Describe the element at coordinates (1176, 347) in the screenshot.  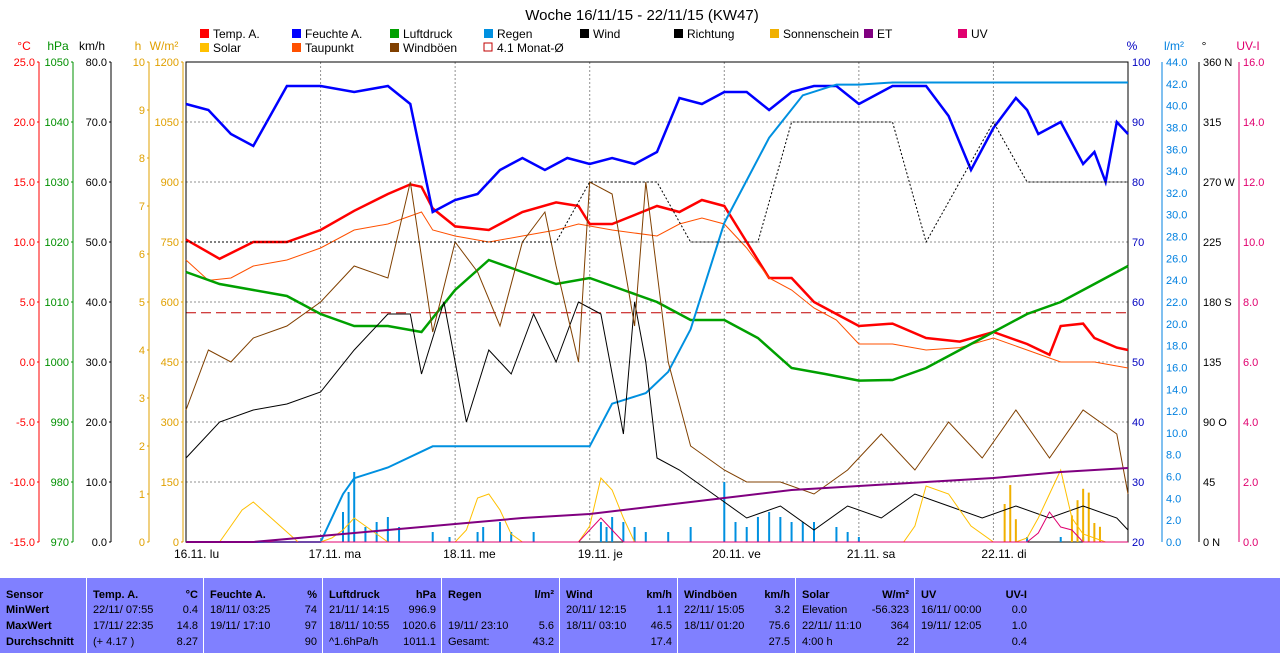
I see `right-axis-tick: 18.0` at that location.